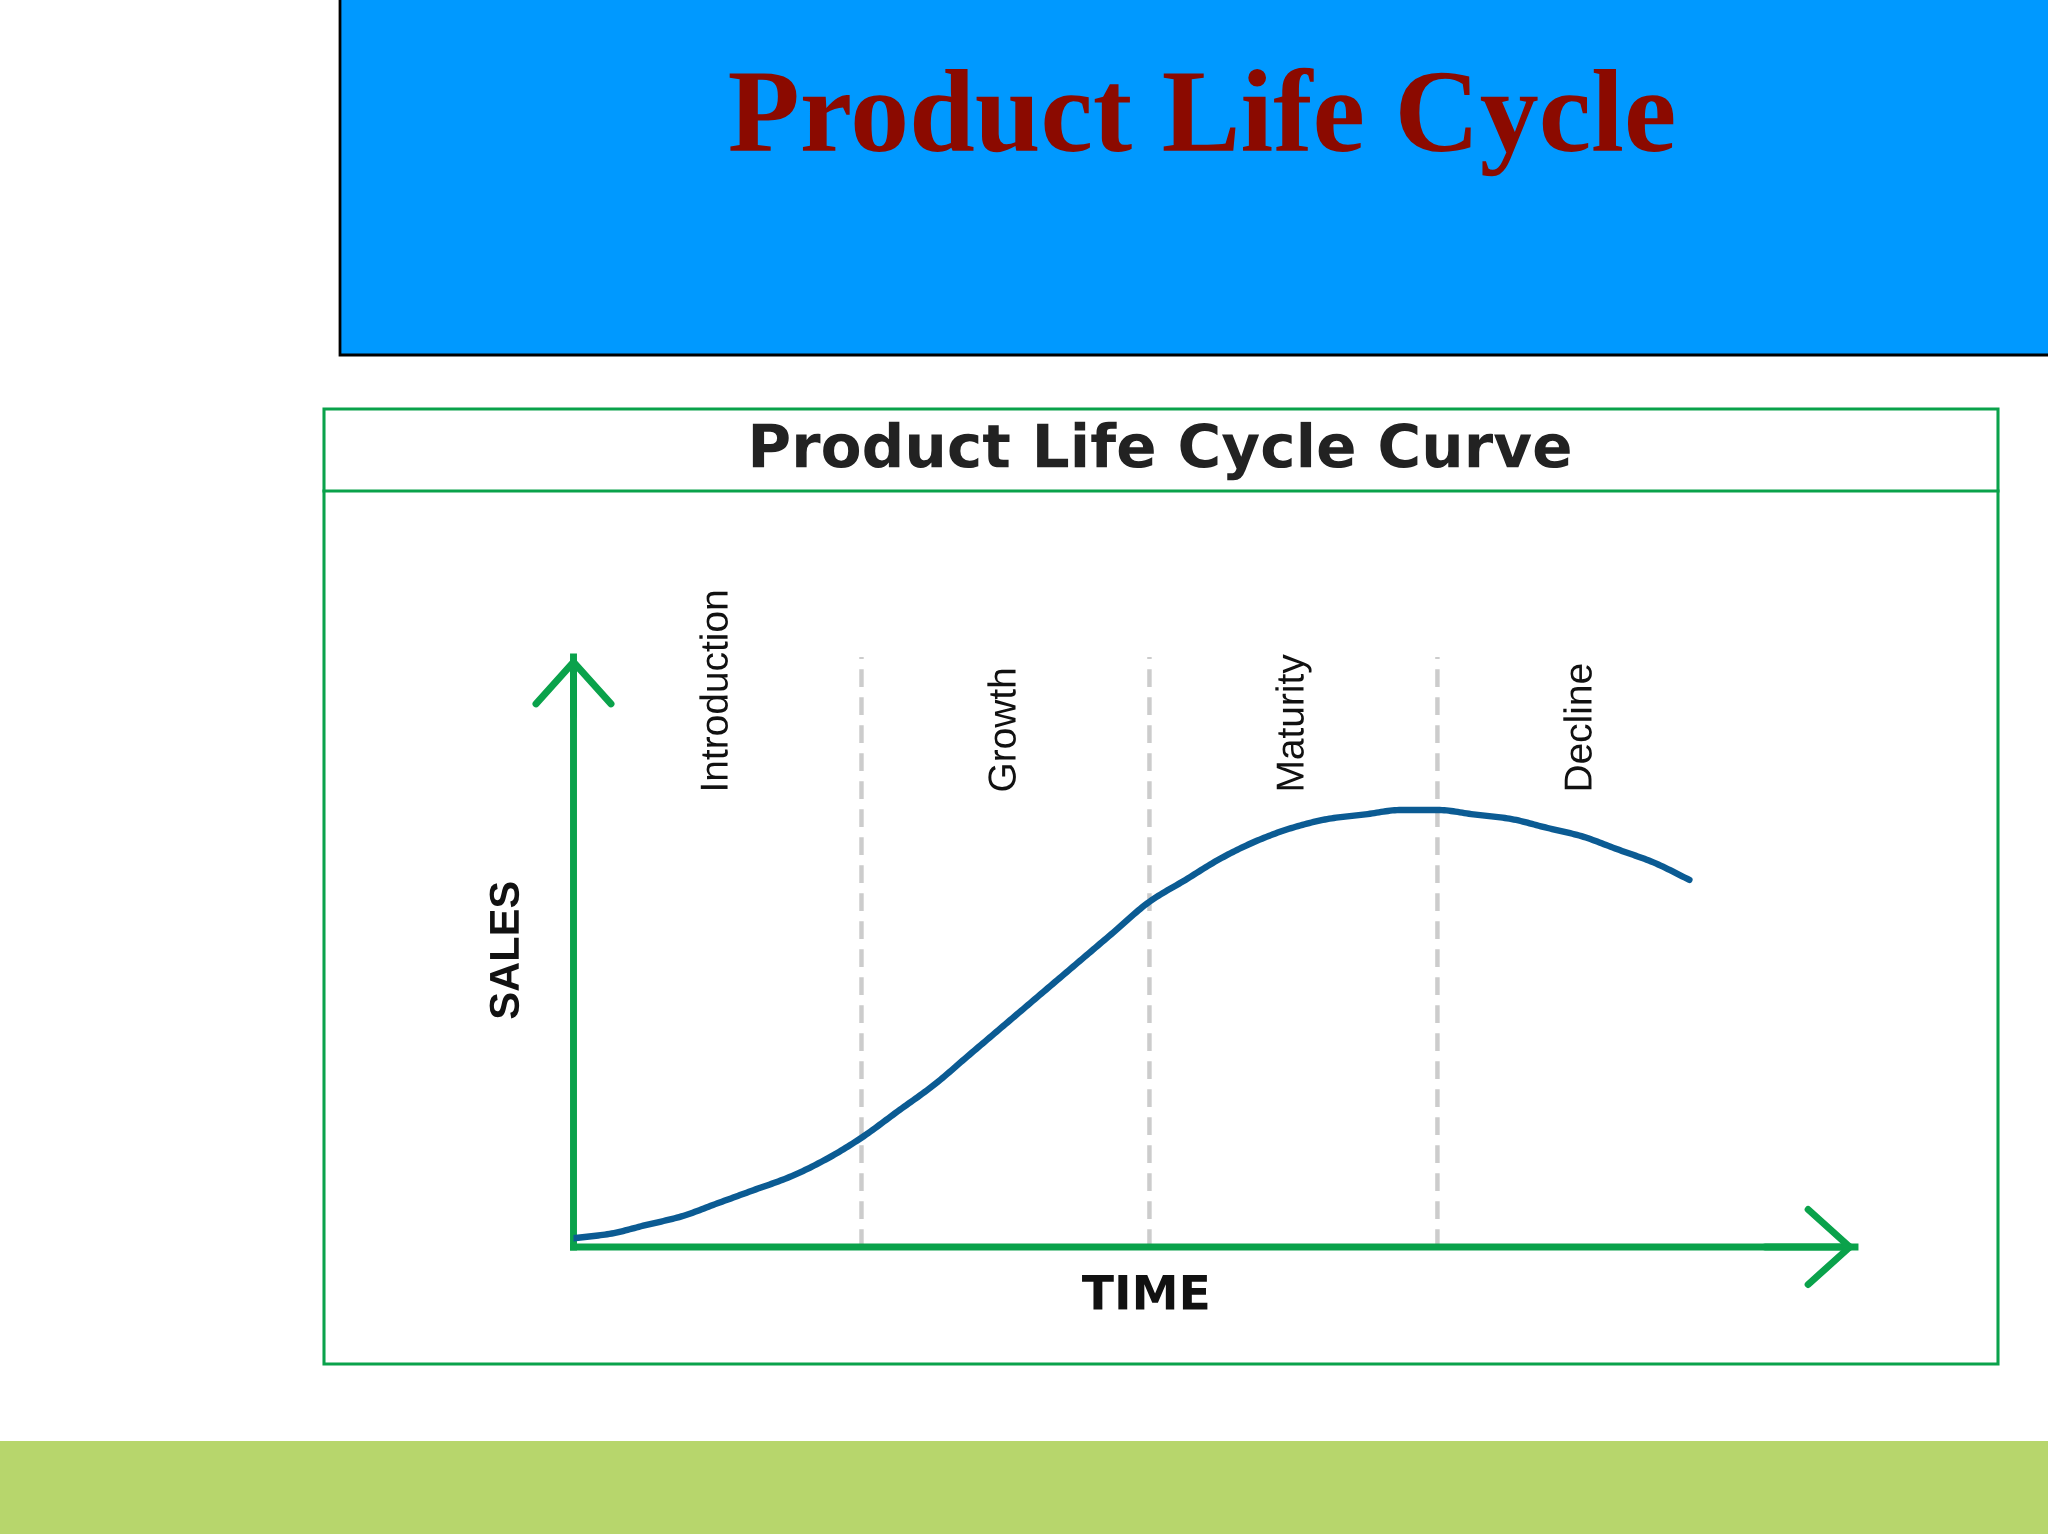  Describe the element at coordinates (1577, 727) in the screenshot. I see `x-tick-label: Decline` at that location.